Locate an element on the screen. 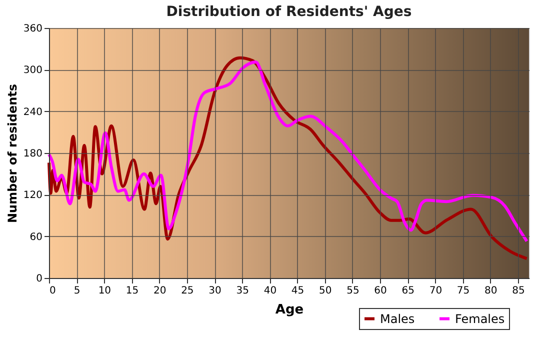  x-tick-label: 40 is located at coordinates (270, 291).